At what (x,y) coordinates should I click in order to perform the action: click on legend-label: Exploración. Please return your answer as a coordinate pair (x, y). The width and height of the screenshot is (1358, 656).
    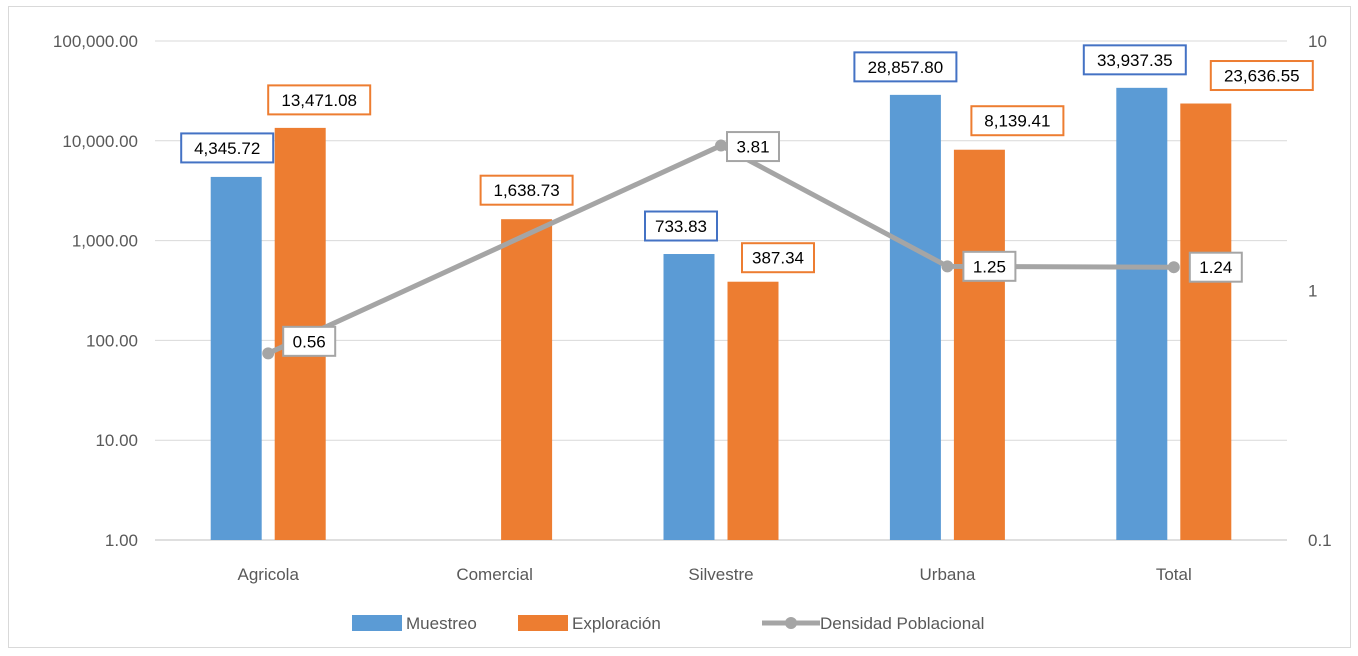
    Looking at the image, I should click on (616, 623).